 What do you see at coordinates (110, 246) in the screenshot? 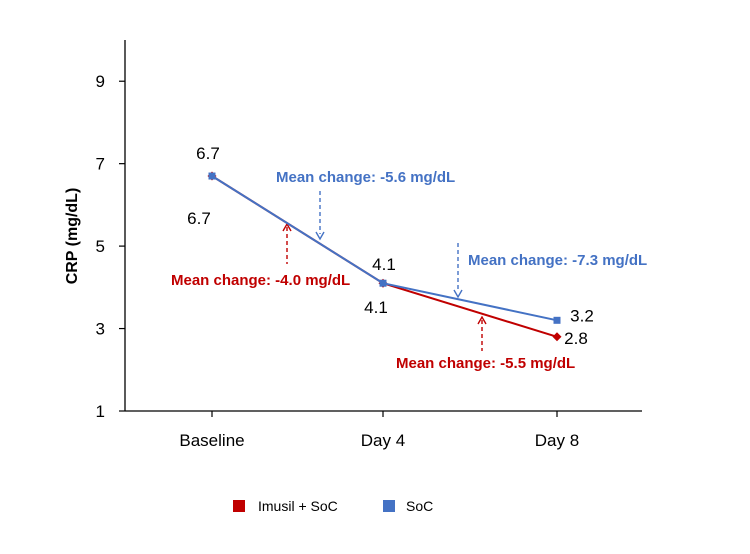
I see `y-axis-ticks: 1 3 5 7 9` at bounding box center [110, 246].